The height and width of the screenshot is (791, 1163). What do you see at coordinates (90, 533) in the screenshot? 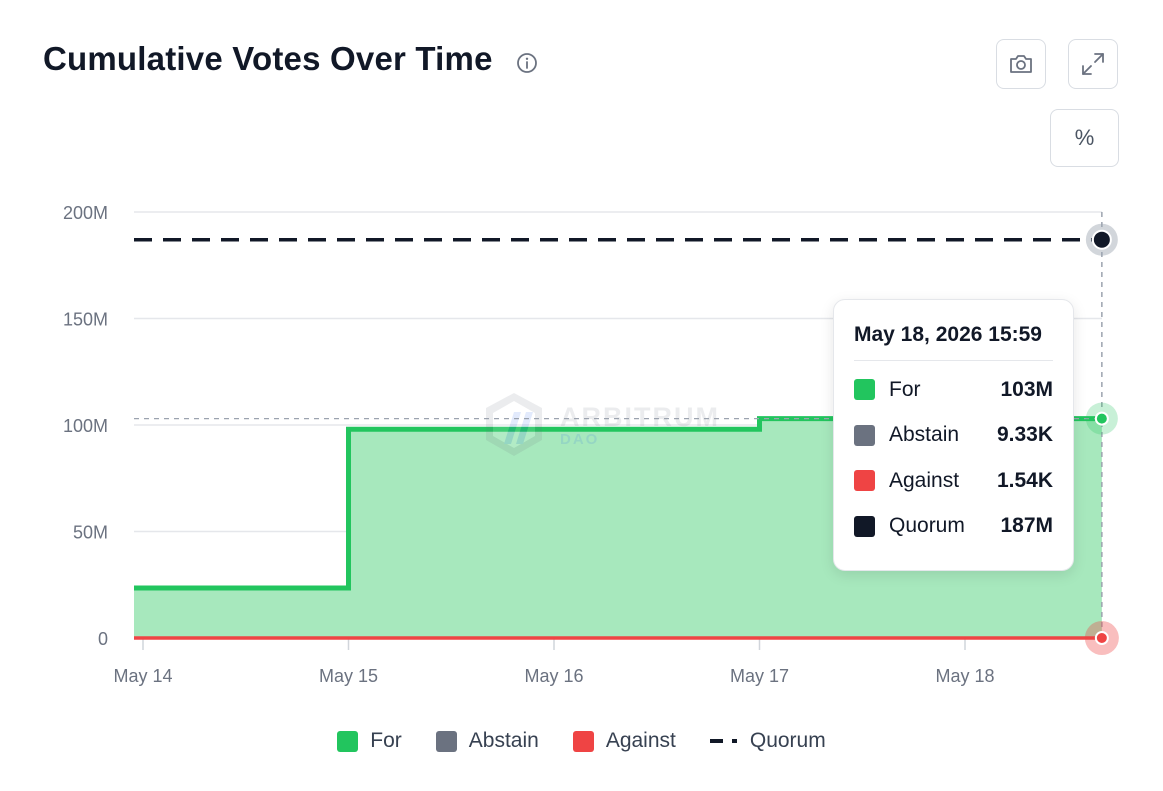
I see `y-tick-label: 50M` at bounding box center [90, 533].